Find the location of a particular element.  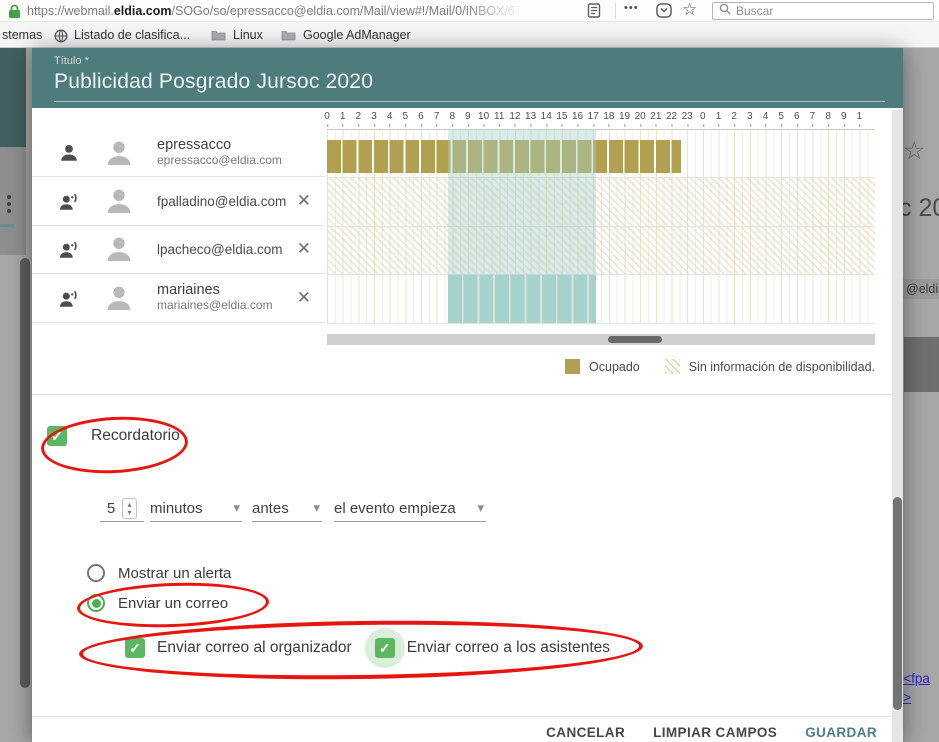

email-attendees-checkbox: ✓ is located at coordinates (384, 648).